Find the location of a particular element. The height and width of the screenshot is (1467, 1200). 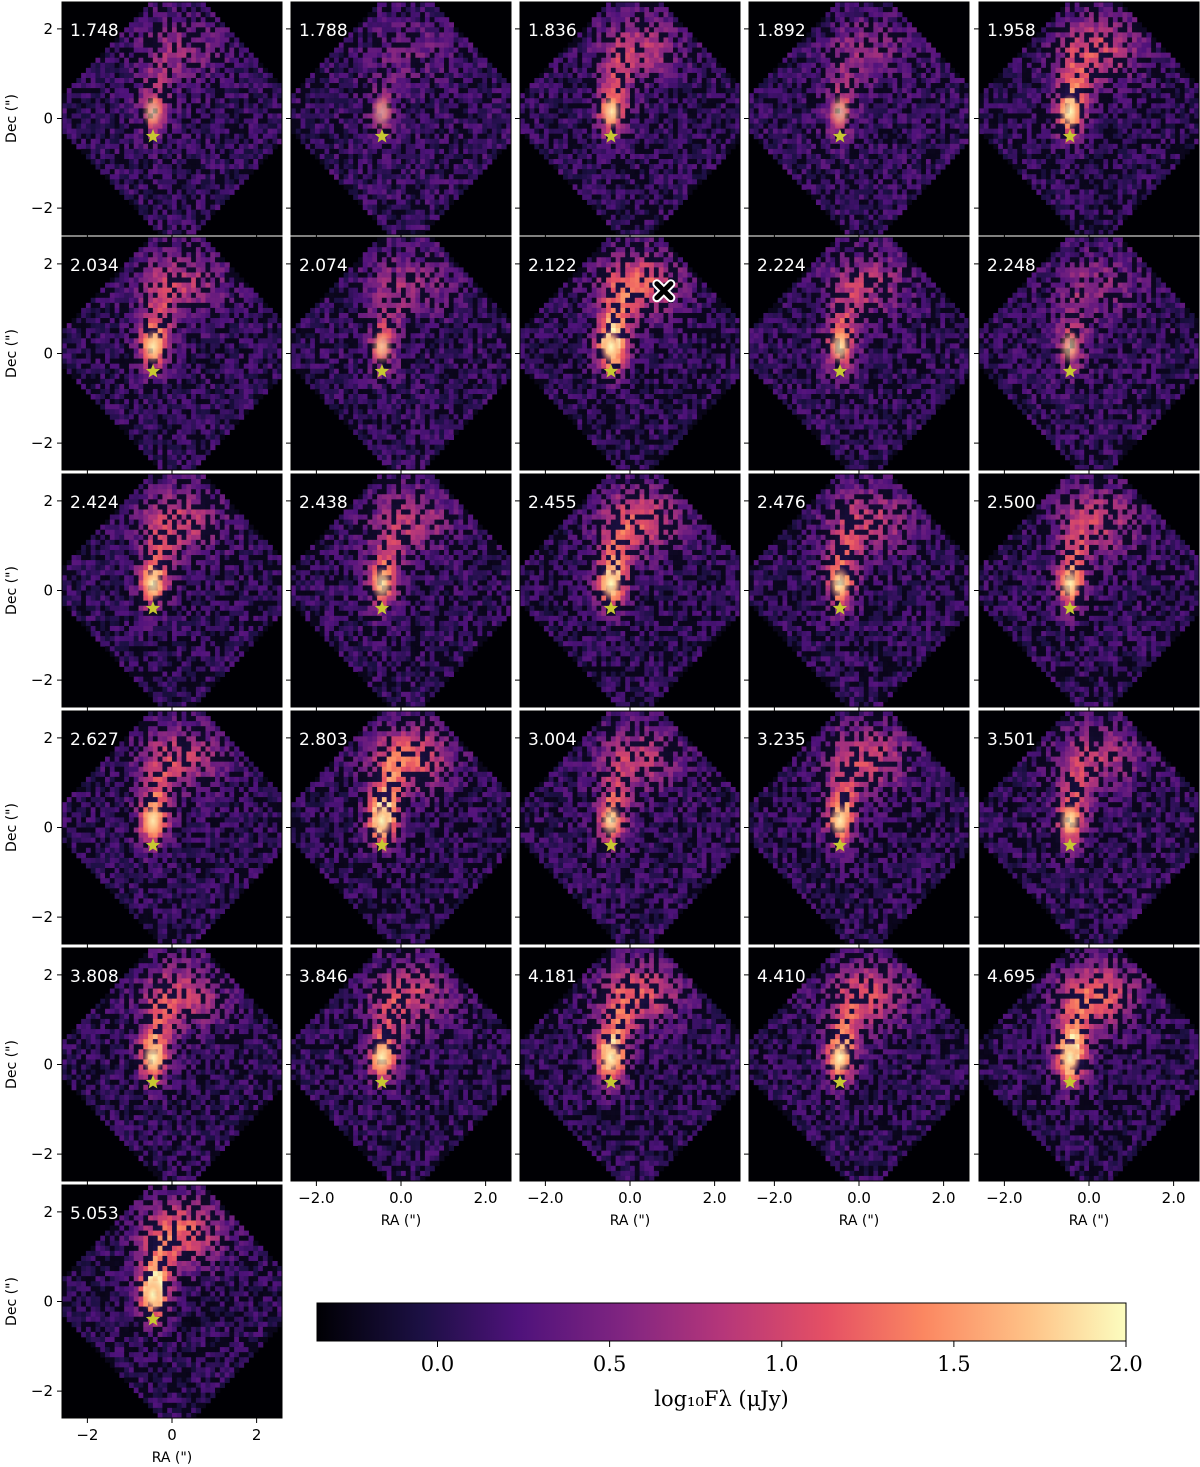

panel-label: 4.181 is located at coordinates (552, 977).